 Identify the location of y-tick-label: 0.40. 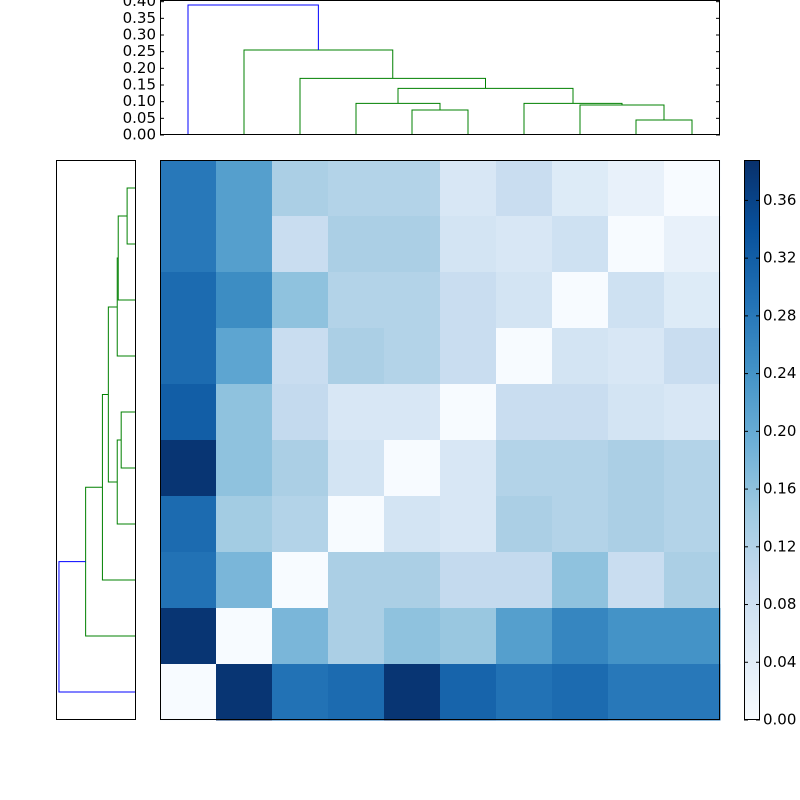
(139, 5).